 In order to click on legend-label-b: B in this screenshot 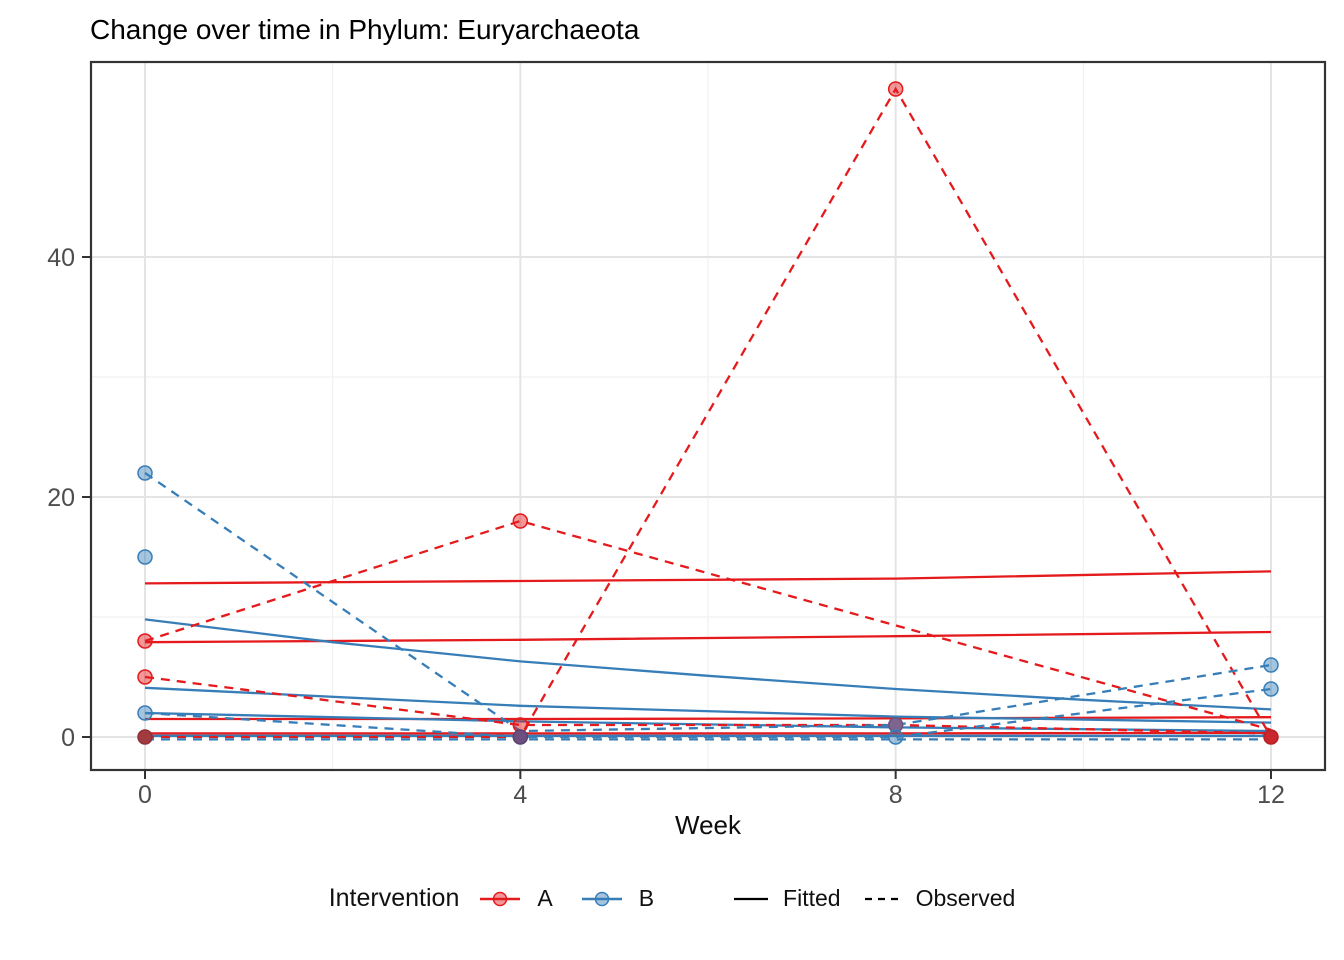, I will do `click(646, 898)`.